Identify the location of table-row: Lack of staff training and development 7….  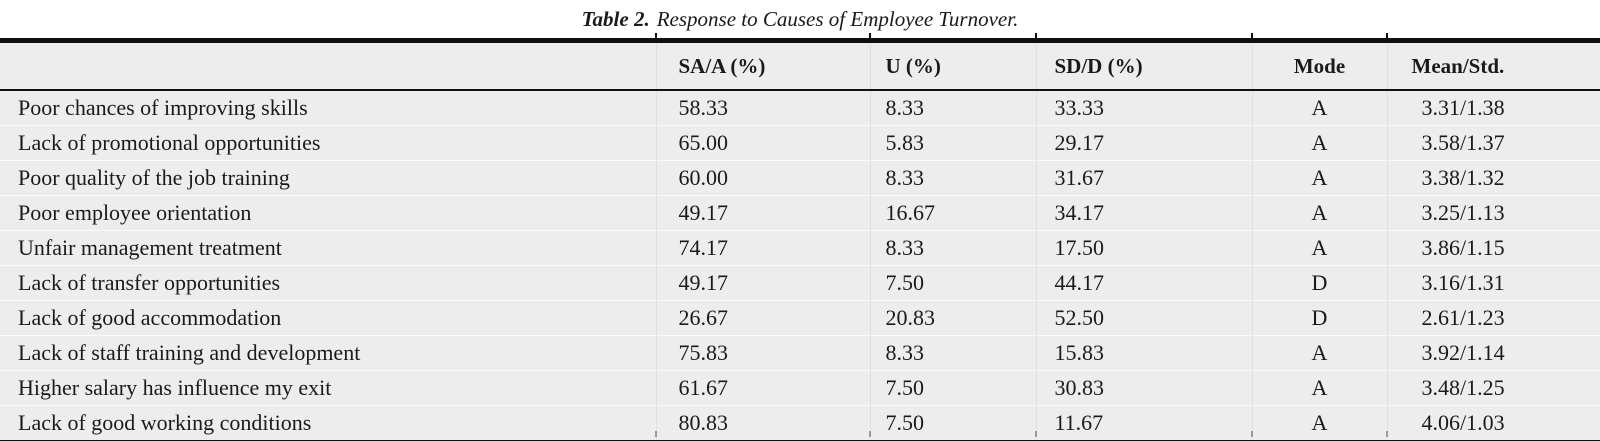
(800, 353).